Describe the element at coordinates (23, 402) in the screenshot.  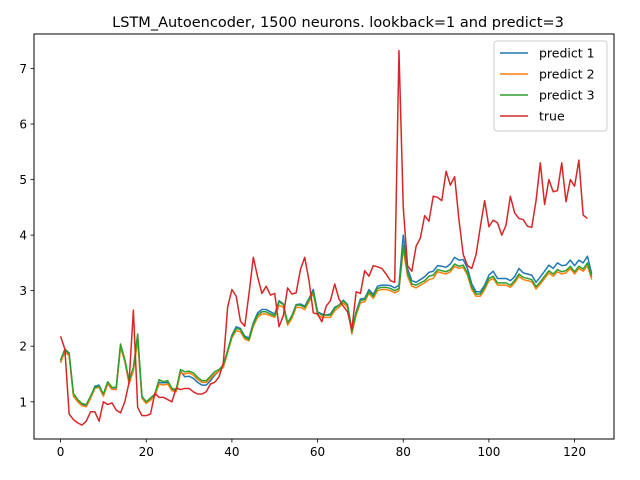
I see `y-tick-label: 1` at that location.